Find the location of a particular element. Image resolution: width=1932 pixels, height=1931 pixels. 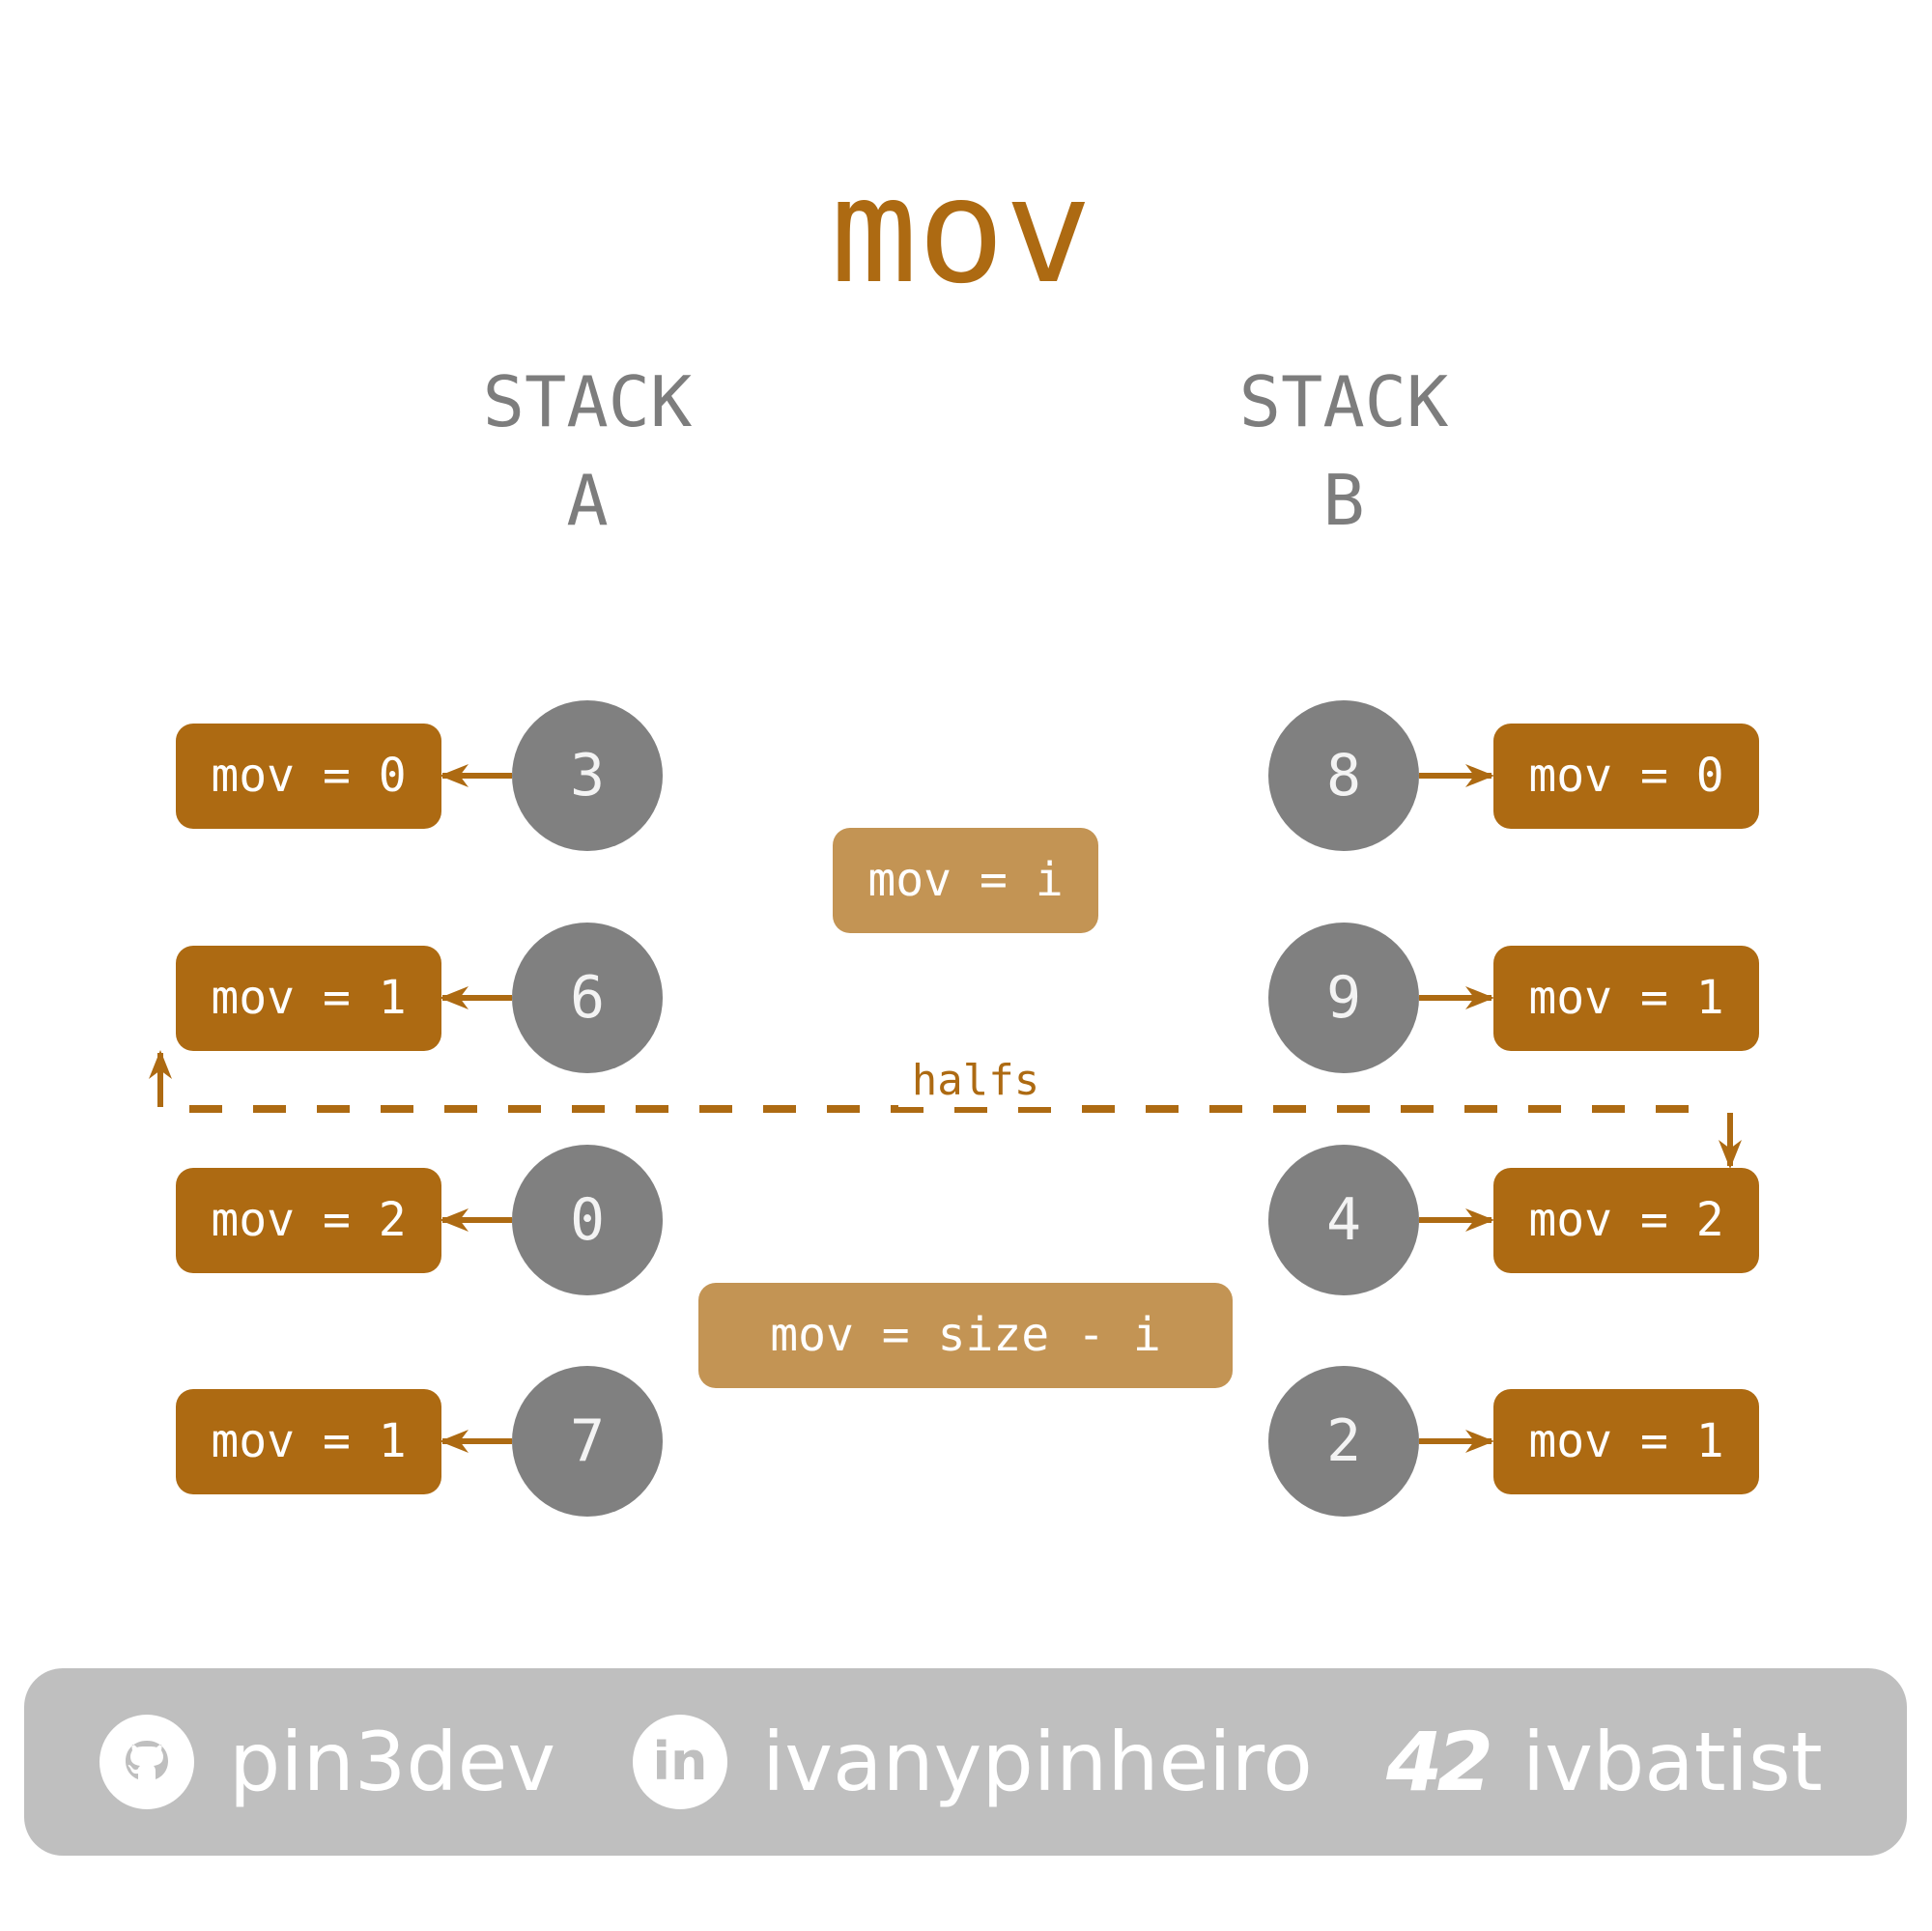

formula-bottom-half: mov = size - i is located at coordinates (965, 1335).